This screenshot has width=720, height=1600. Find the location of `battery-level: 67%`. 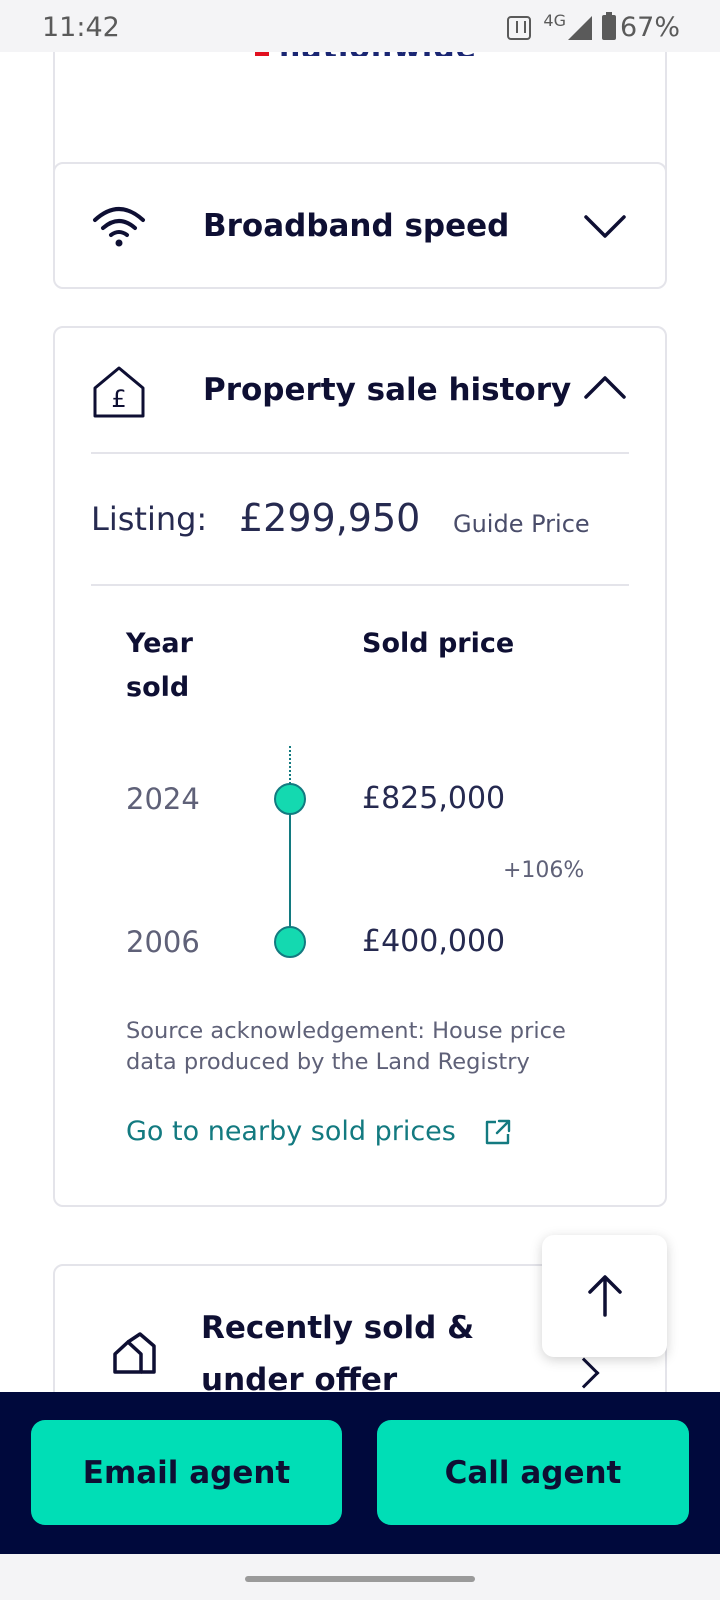

battery-level: 67% is located at coordinates (649, 27).